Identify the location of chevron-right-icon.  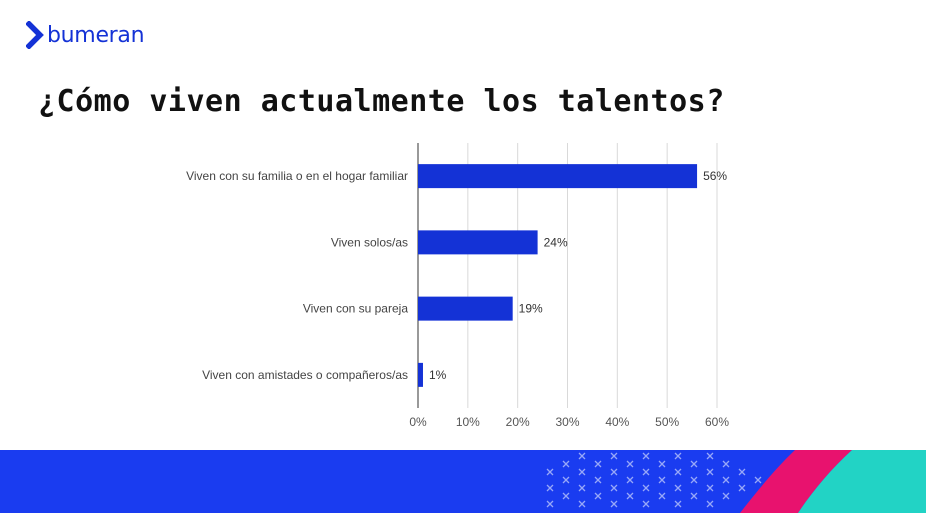
(35, 35).